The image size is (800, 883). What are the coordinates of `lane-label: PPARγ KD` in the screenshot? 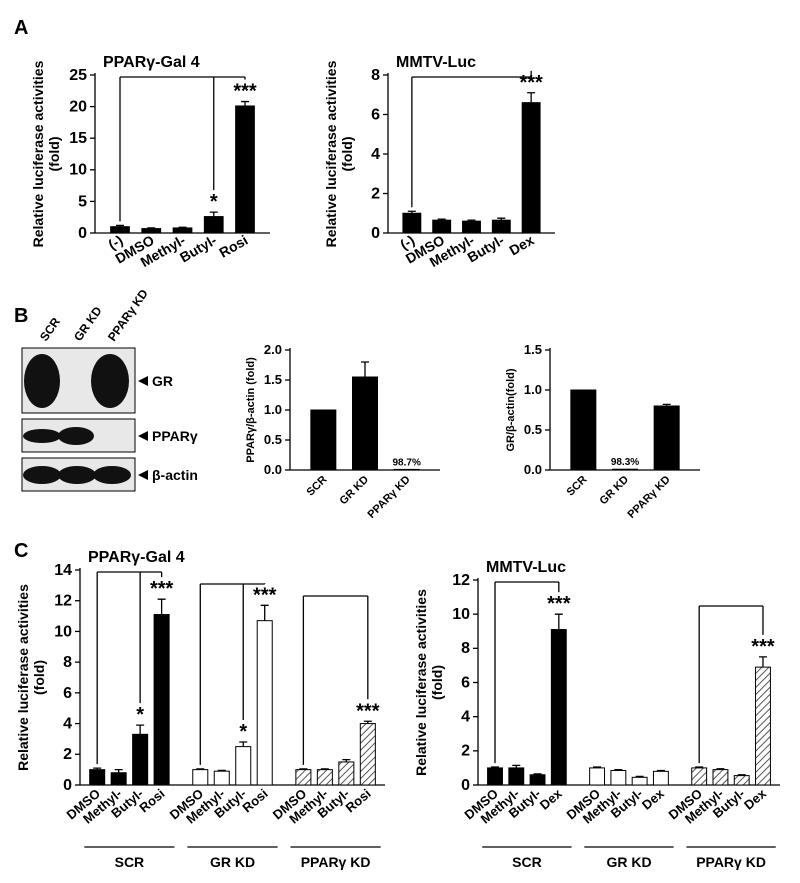 It's located at (128, 314).